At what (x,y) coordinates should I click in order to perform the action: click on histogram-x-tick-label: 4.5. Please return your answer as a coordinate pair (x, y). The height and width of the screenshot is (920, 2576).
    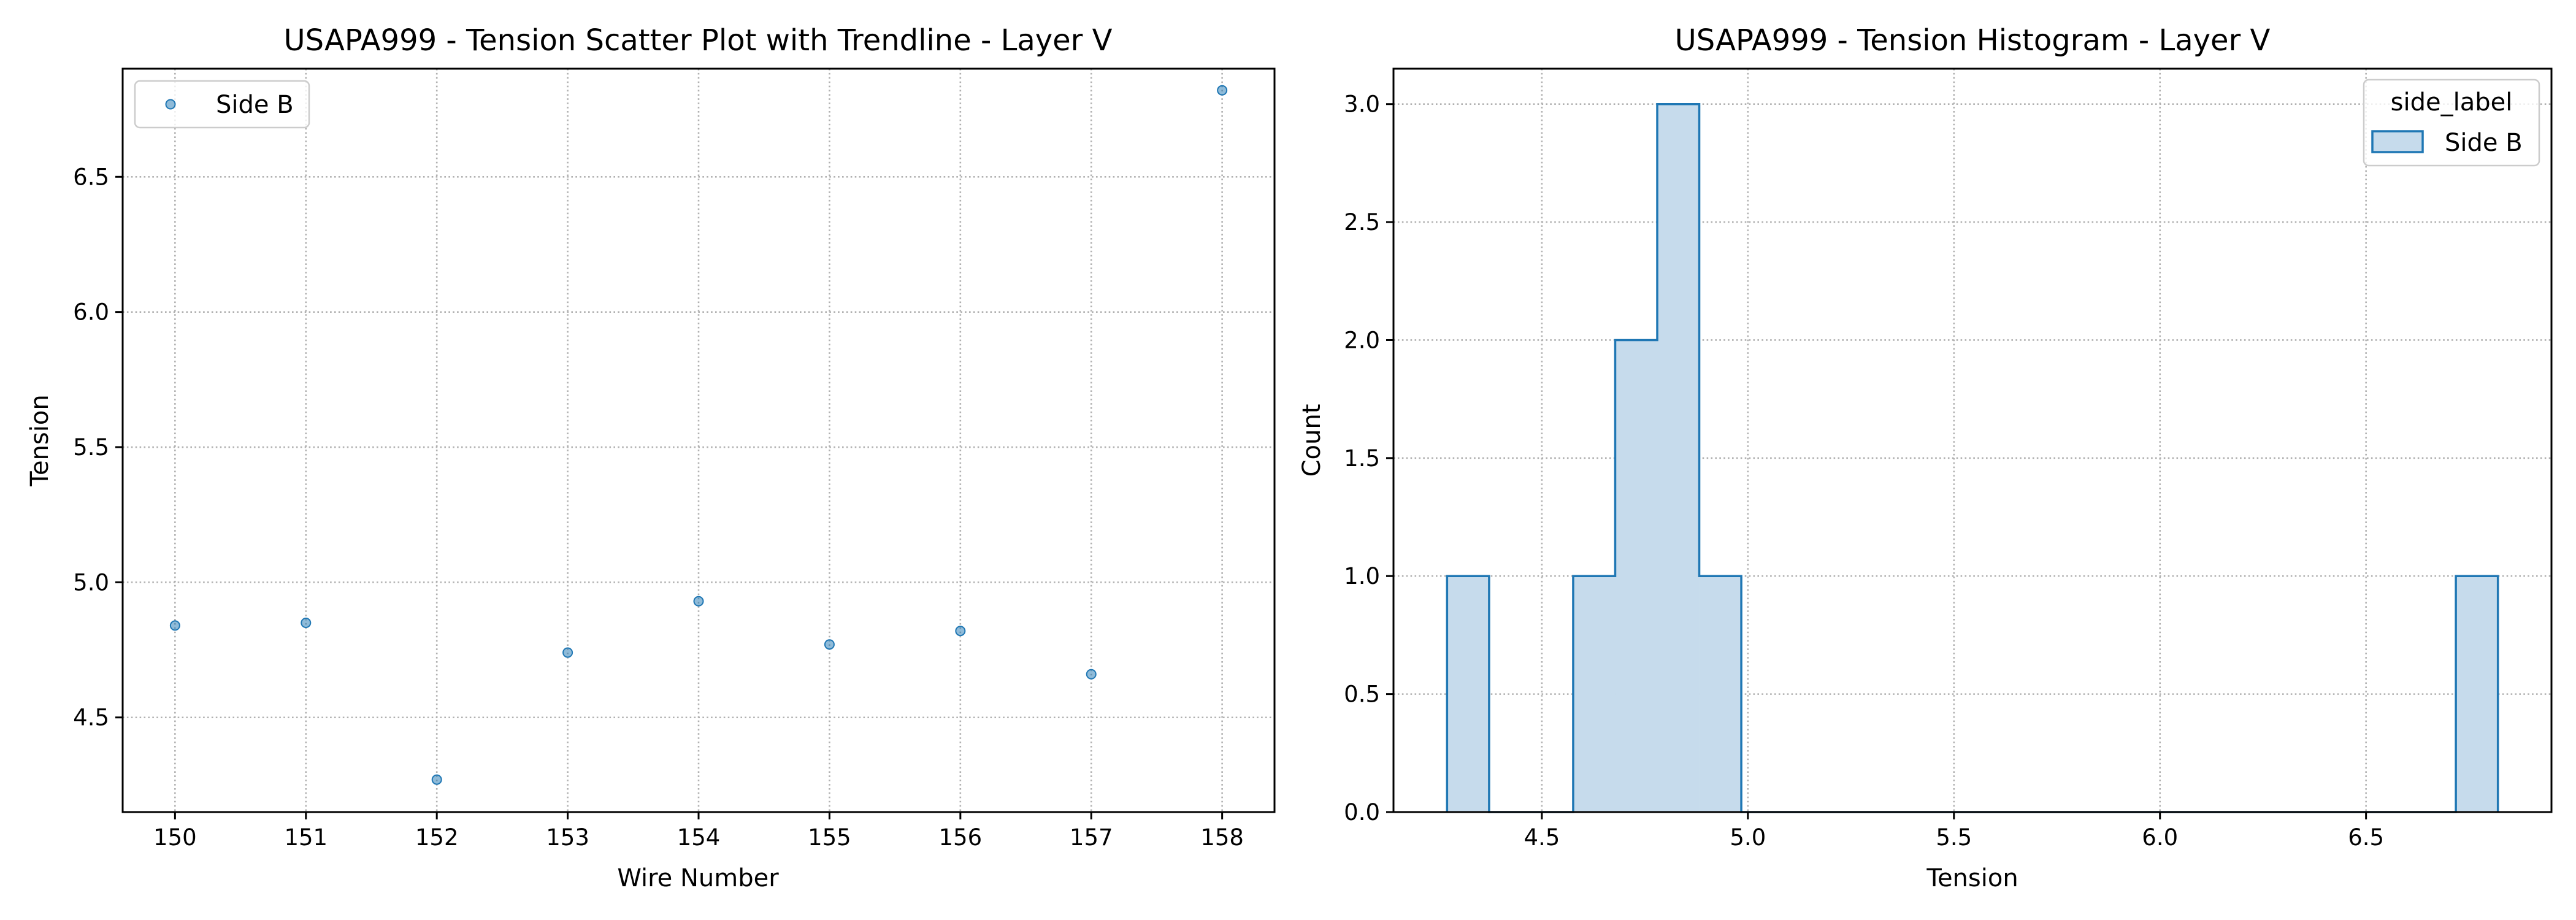
    Looking at the image, I should click on (1542, 837).